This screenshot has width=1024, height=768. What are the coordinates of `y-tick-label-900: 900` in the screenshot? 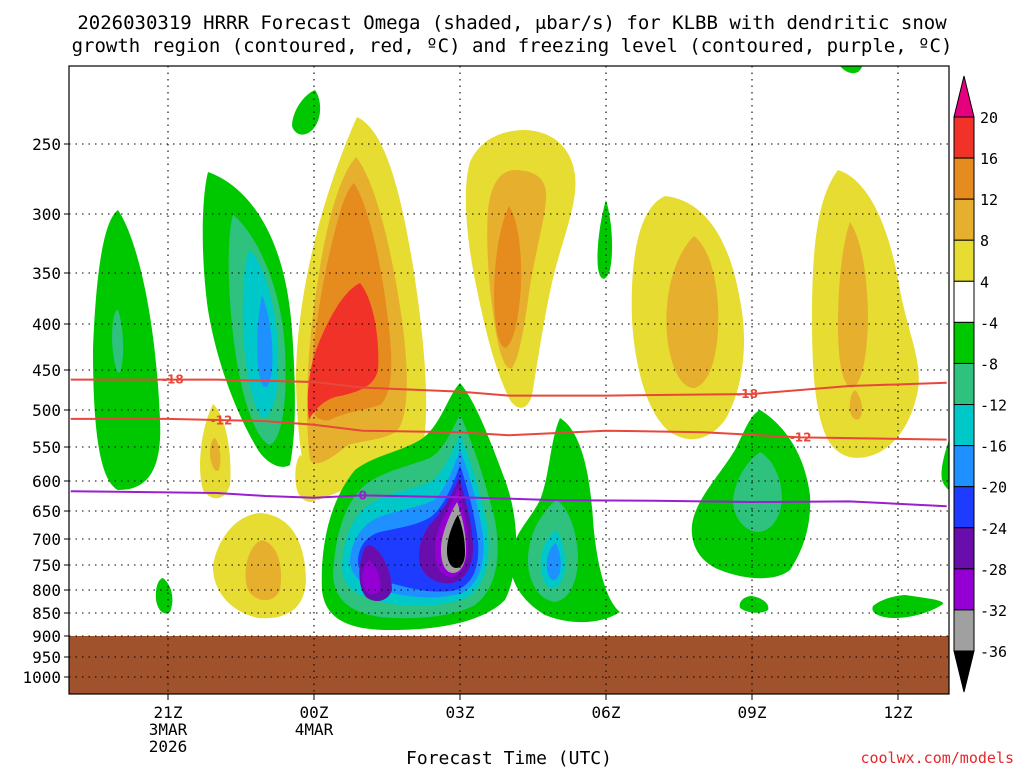 It's located at (46, 636).